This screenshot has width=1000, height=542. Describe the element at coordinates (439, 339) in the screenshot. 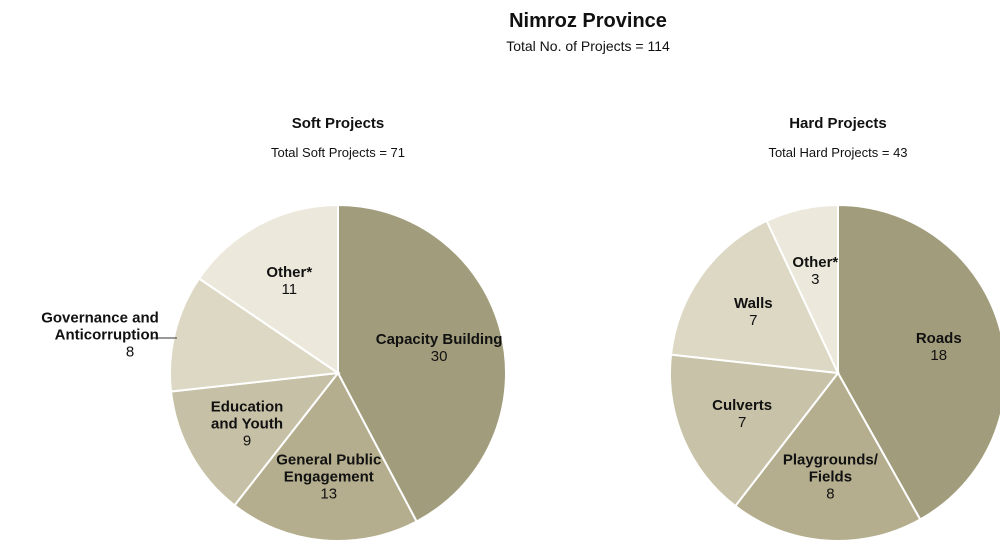

I see `slice-name: Capacity Building` at that location.